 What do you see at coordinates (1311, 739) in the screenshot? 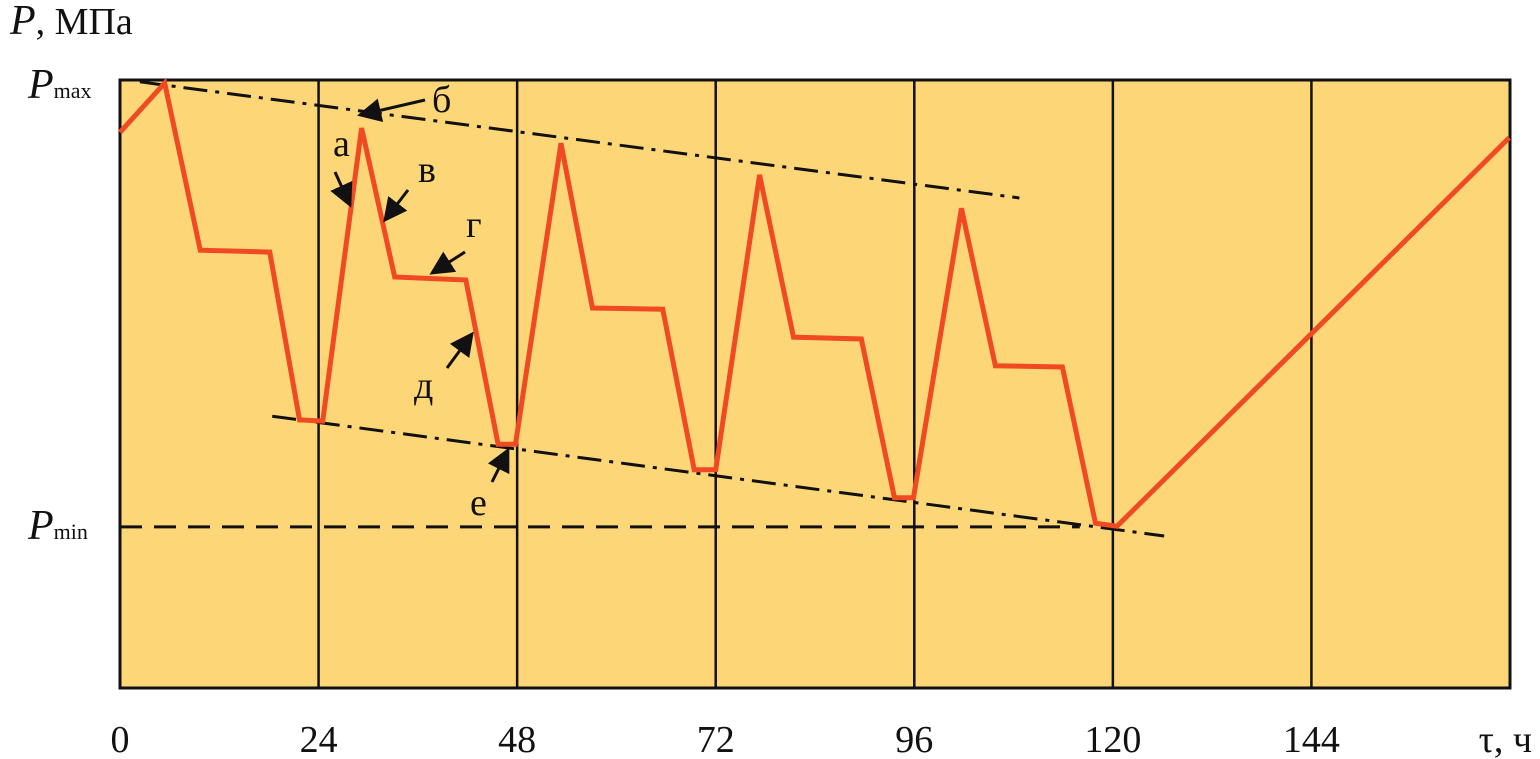
I see `x-tick-label: 144` at bounding box center [1311, 739].